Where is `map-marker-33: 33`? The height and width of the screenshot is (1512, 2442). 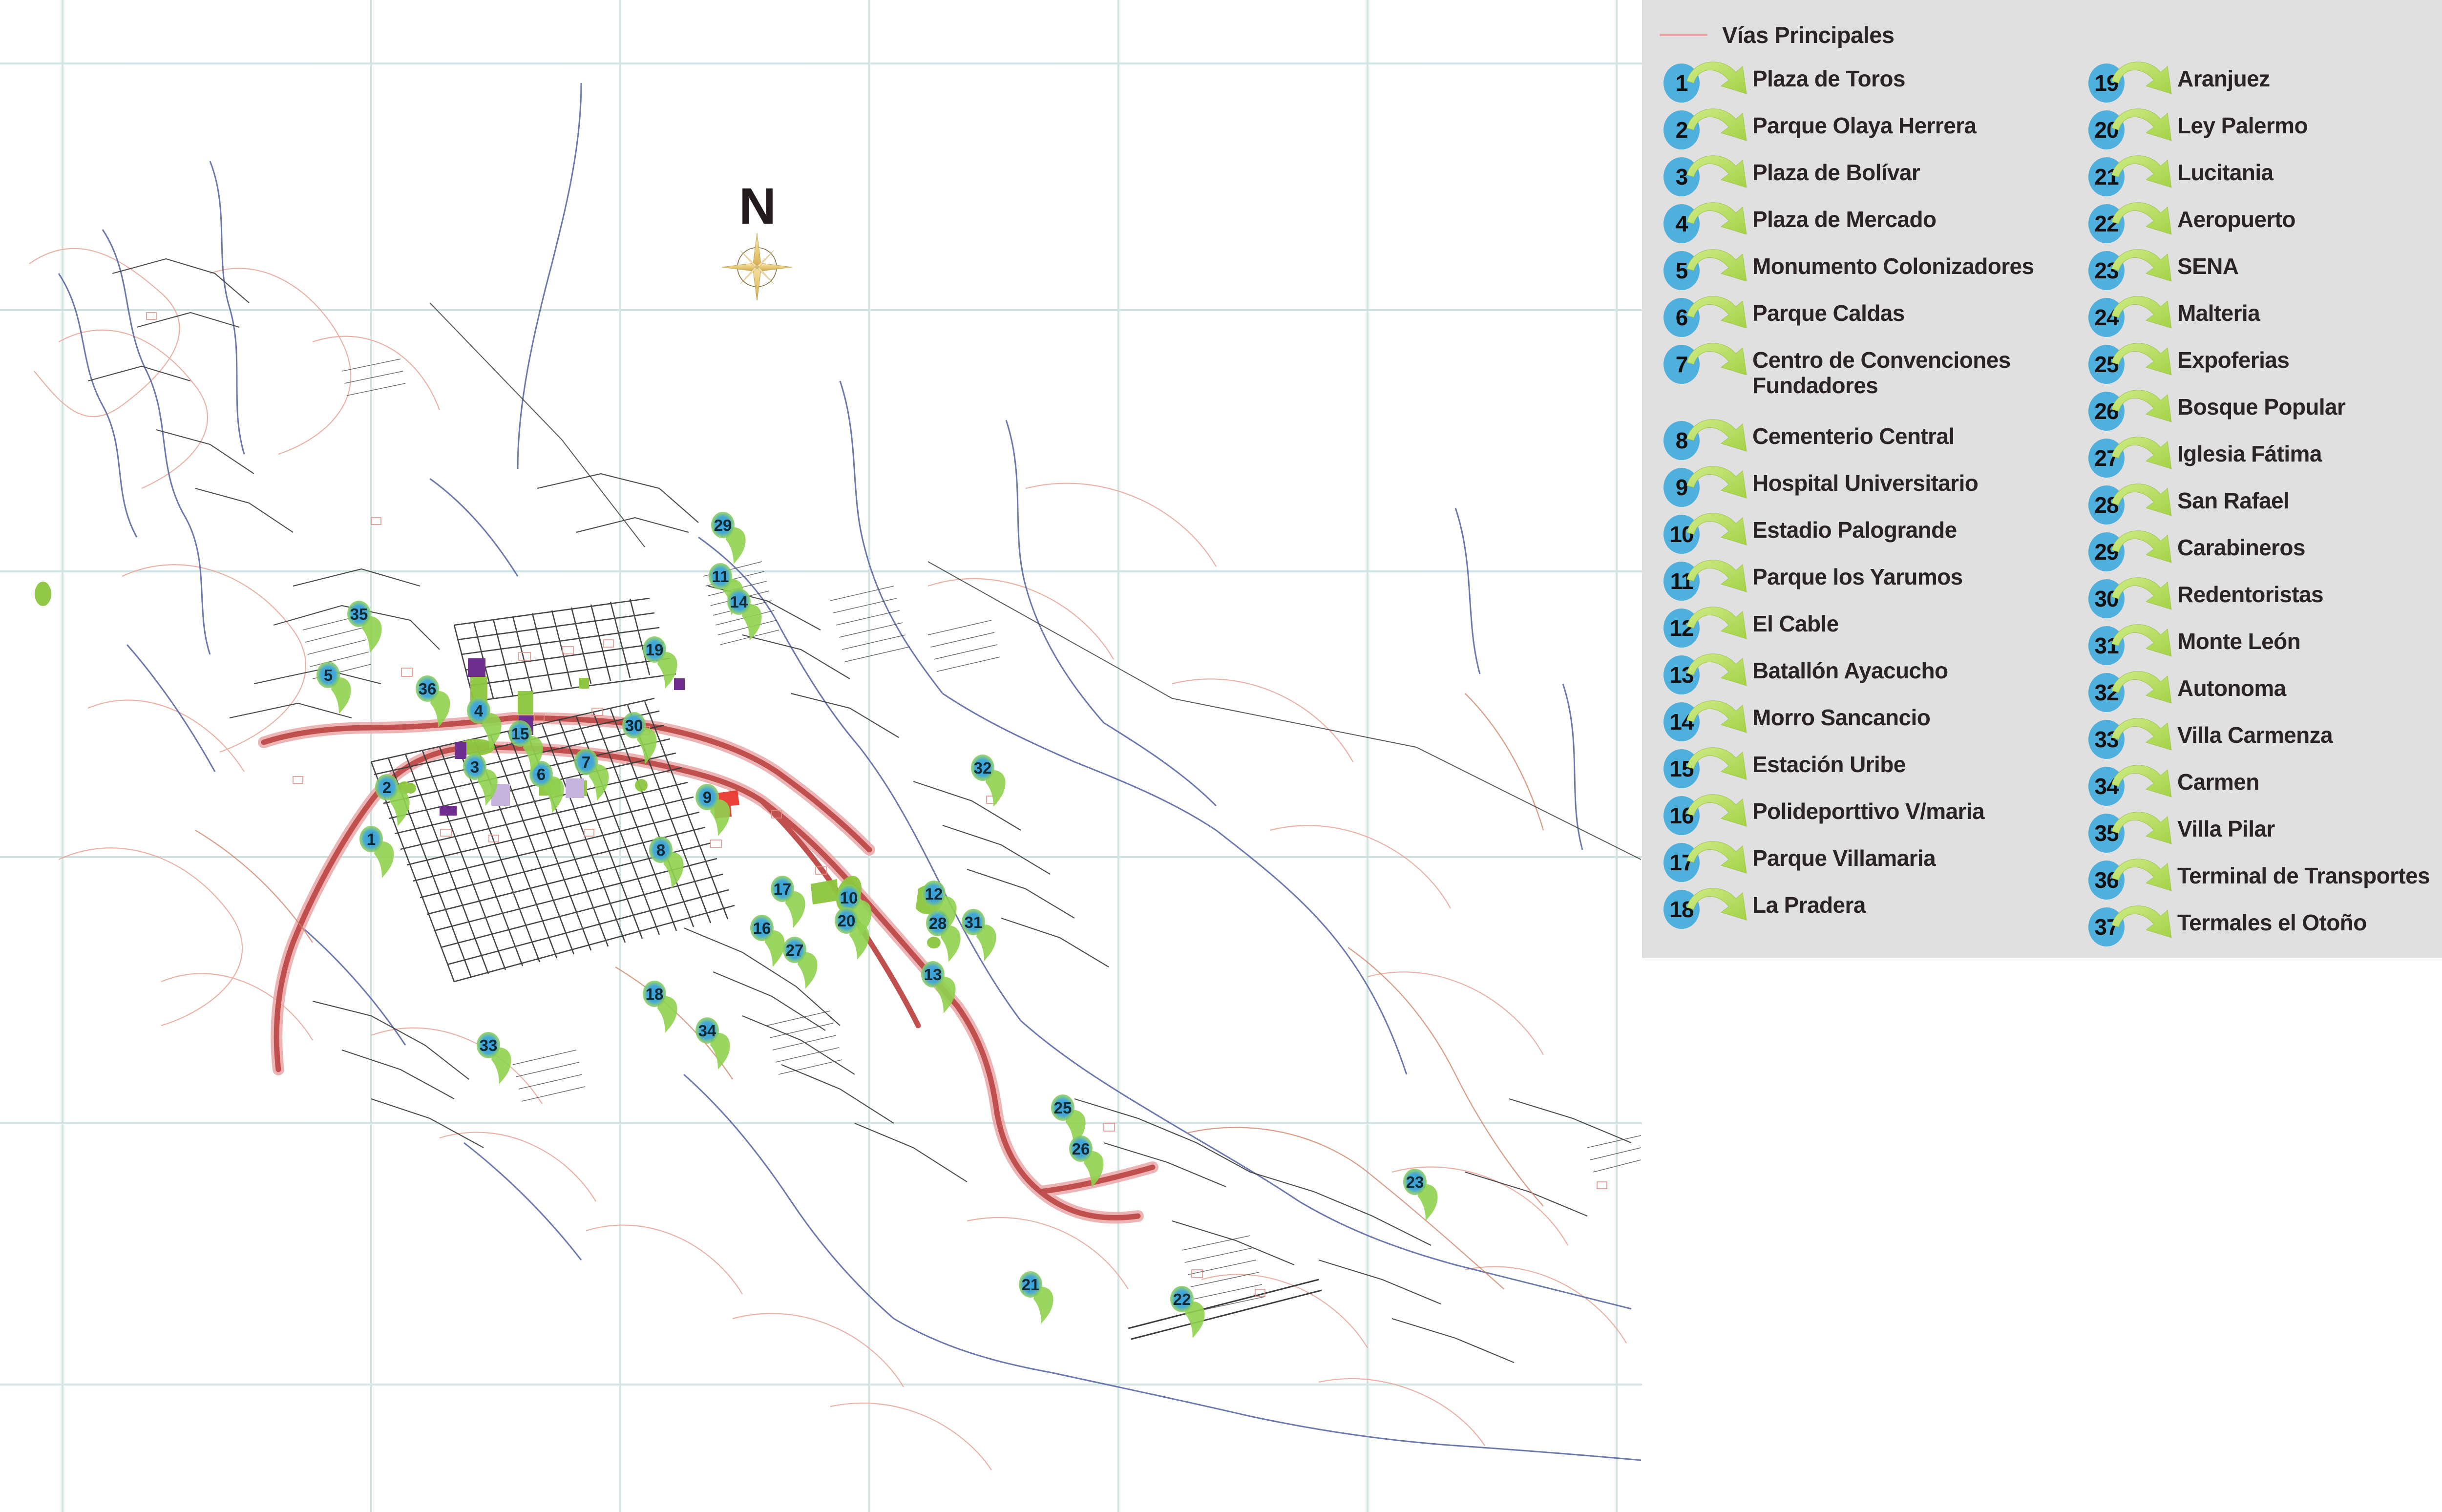
map-marker-33: 33 is located at coordinates (494, 1058).